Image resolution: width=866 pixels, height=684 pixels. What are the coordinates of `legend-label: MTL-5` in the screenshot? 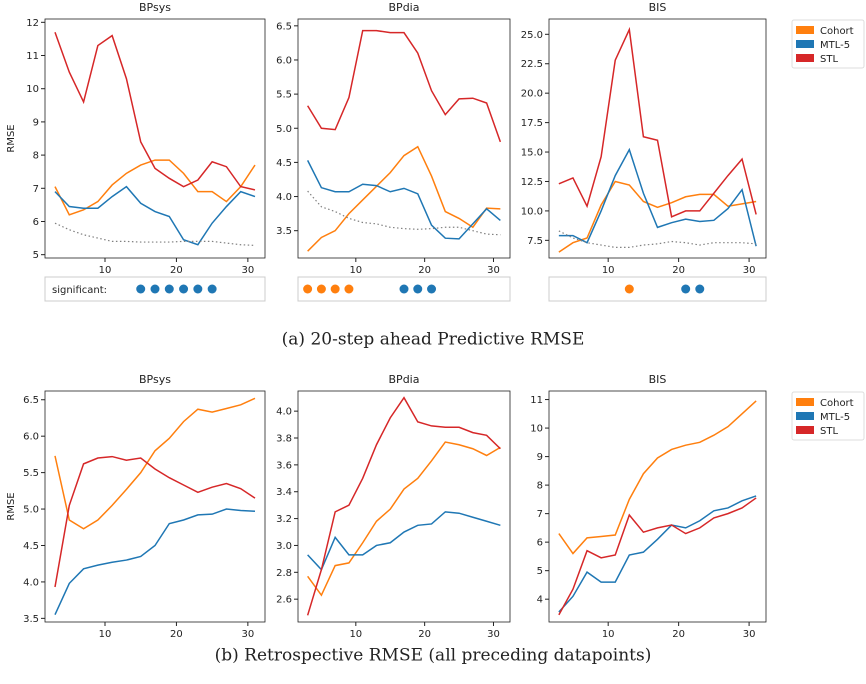 It's located at (835, 45).